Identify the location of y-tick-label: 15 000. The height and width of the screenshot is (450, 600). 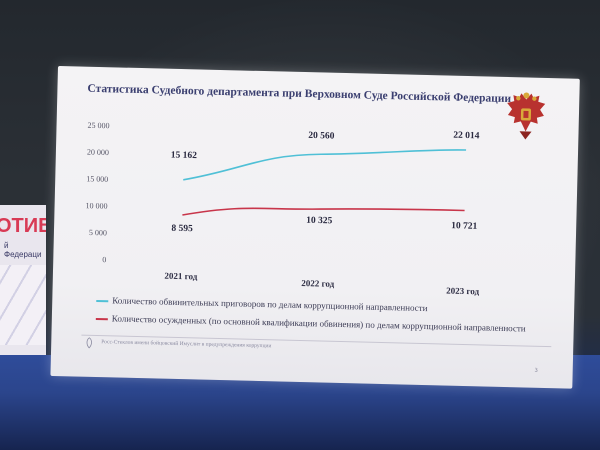
(97, 179).